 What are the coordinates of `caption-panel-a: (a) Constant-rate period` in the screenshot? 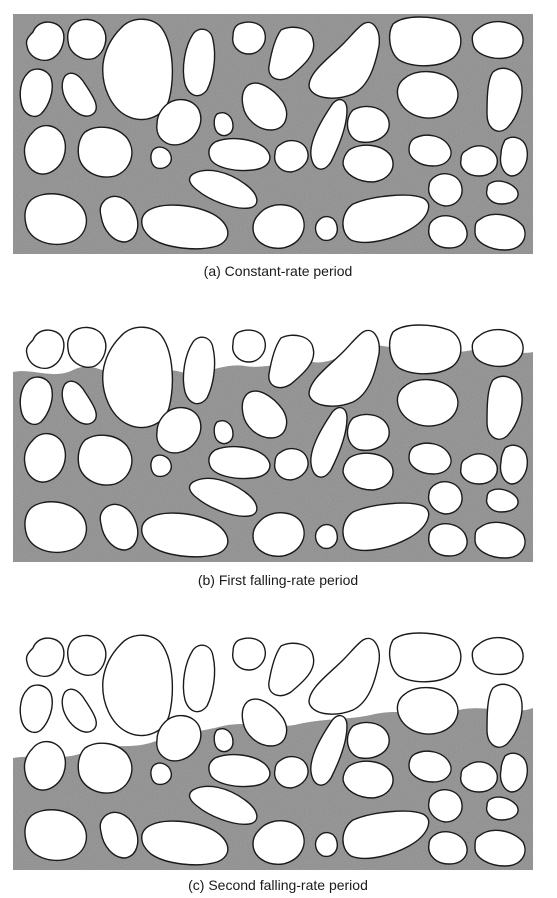 It's located at (278, 271).